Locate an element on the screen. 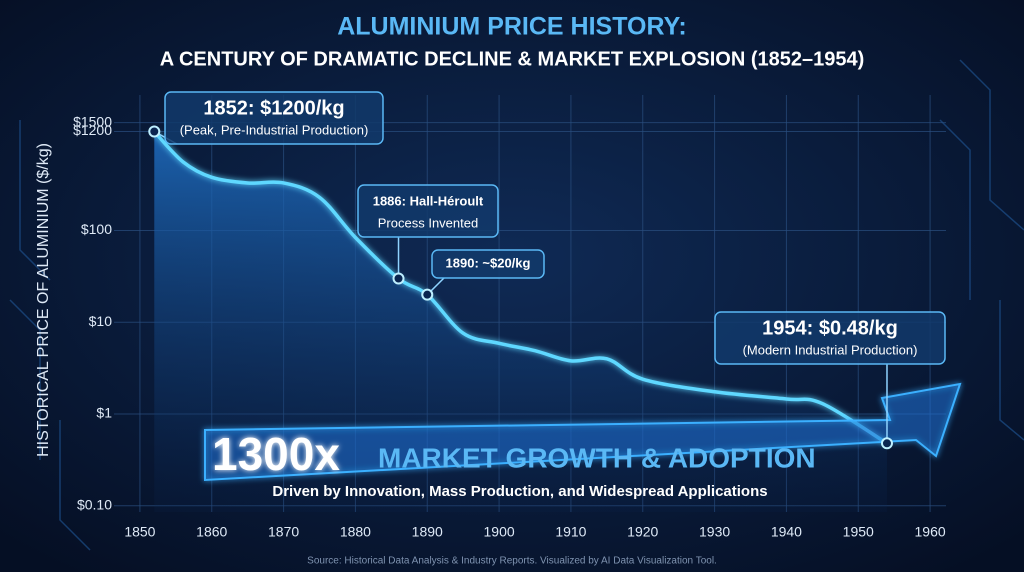 Image resolution: width=1024 pixels, height=572 pixels. y-tick-label: $10 is located at coordinates (101, 321).